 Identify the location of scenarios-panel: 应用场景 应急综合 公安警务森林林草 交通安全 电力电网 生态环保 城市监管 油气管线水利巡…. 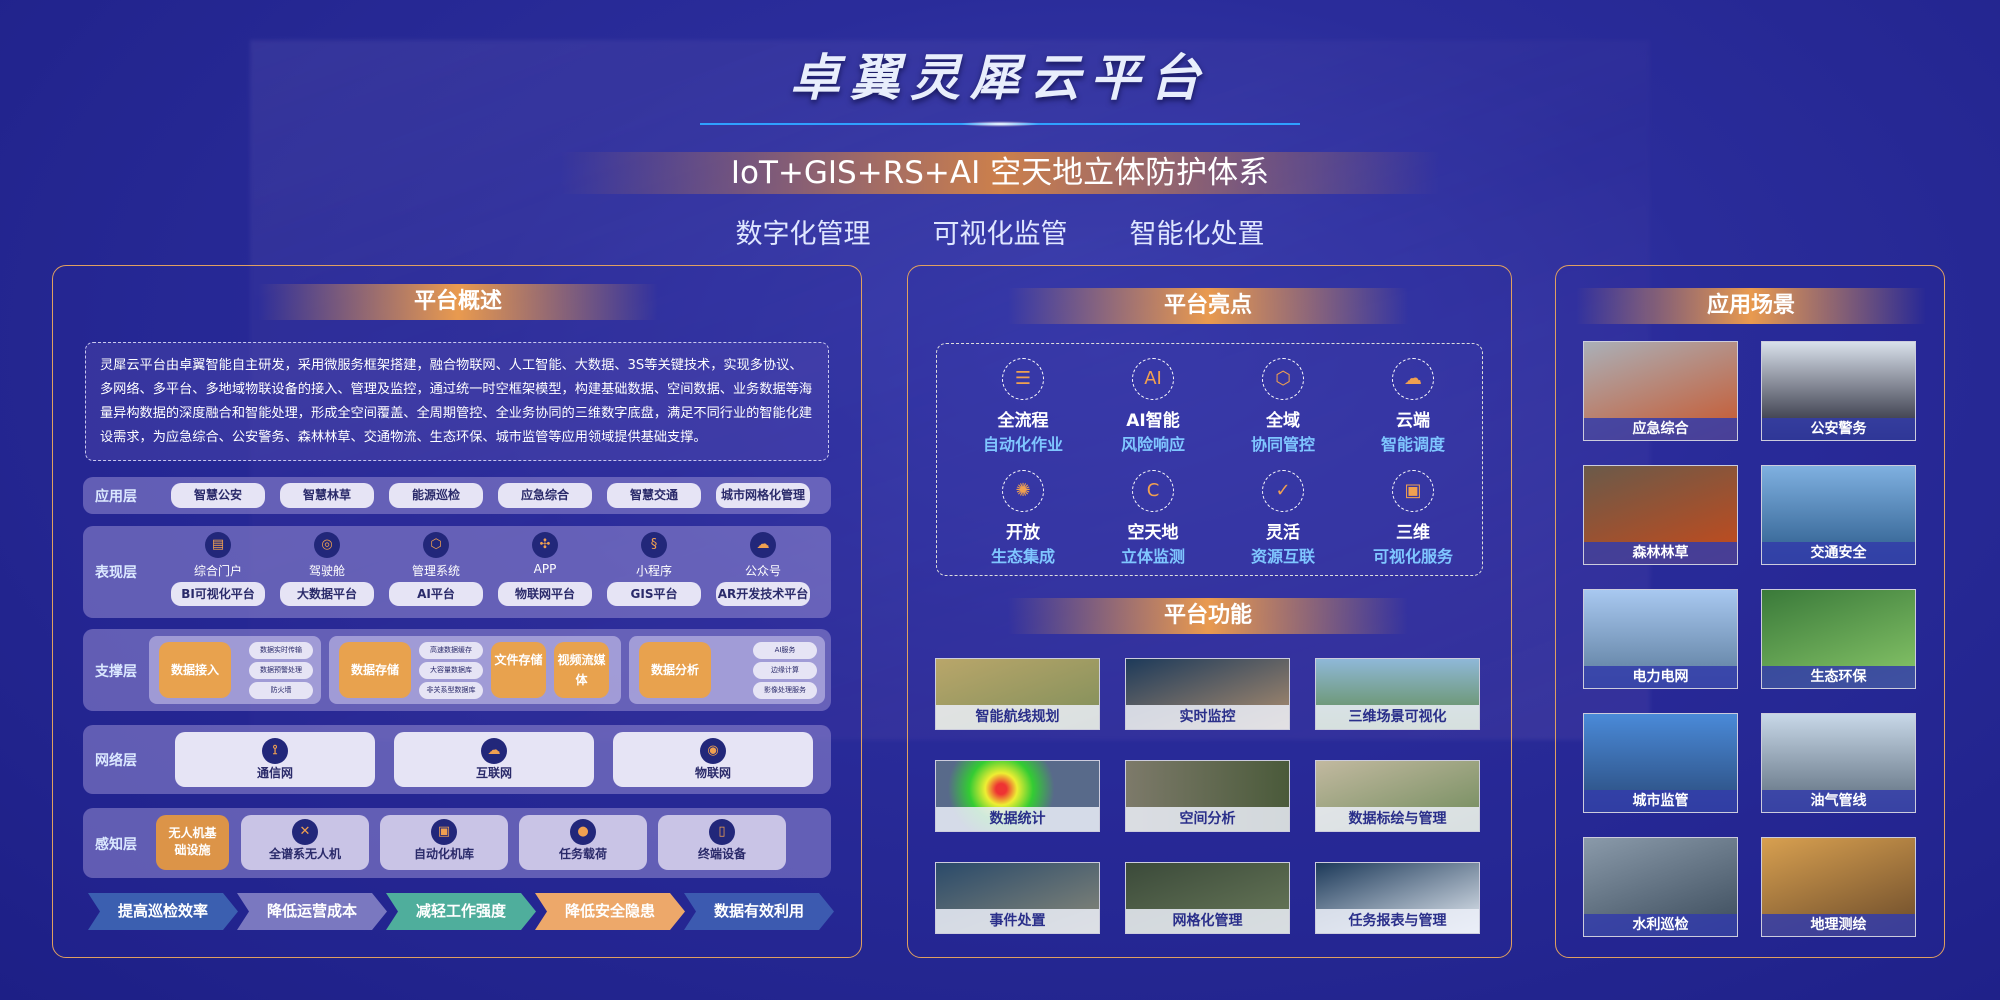
(1750, 611).